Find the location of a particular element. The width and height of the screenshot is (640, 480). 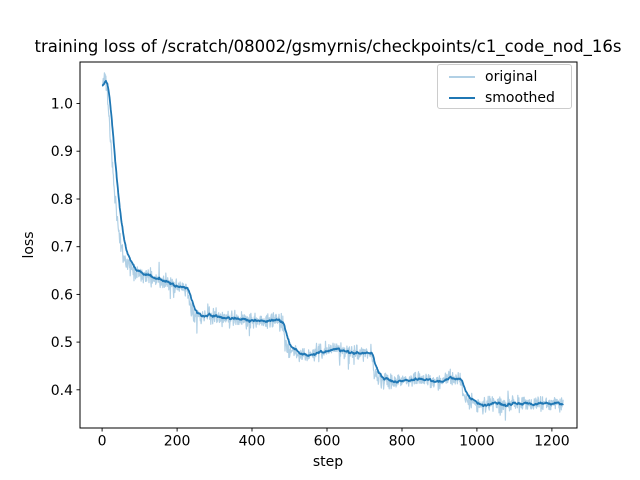

original-line-swatch is located at coordinates (462, 76).